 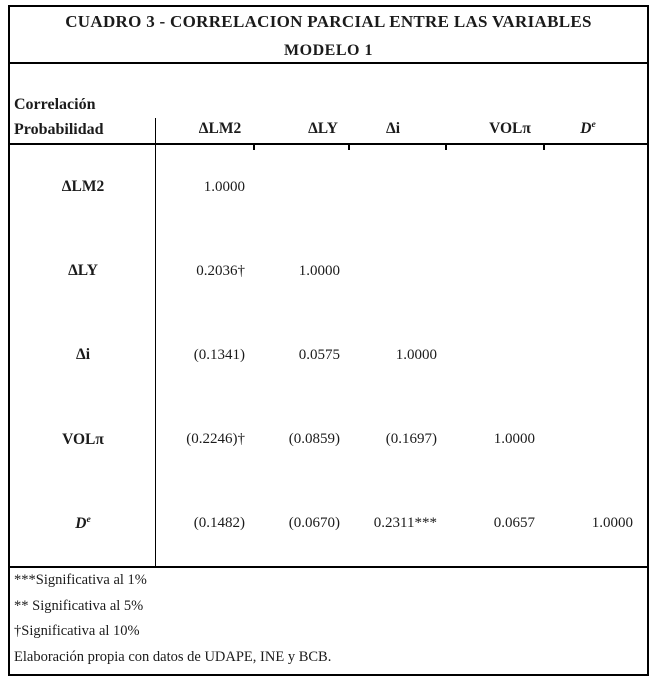 I want to click on row-label-de-sup: e, so click(x=88, y=519).